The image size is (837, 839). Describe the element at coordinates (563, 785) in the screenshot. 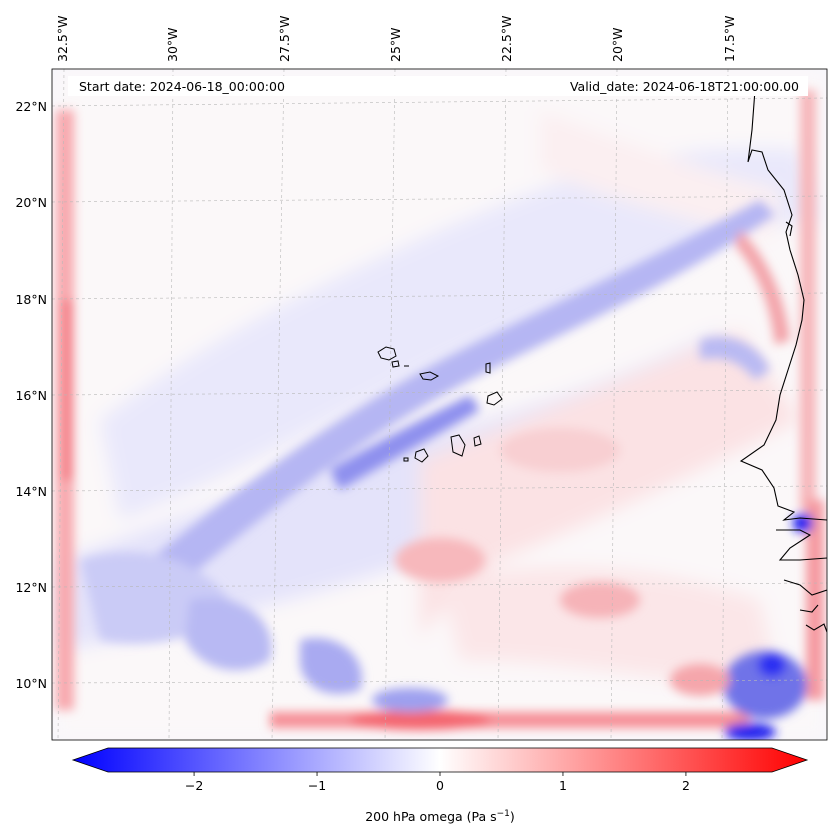

I see `colorbar-tick-label: 1` at that location.